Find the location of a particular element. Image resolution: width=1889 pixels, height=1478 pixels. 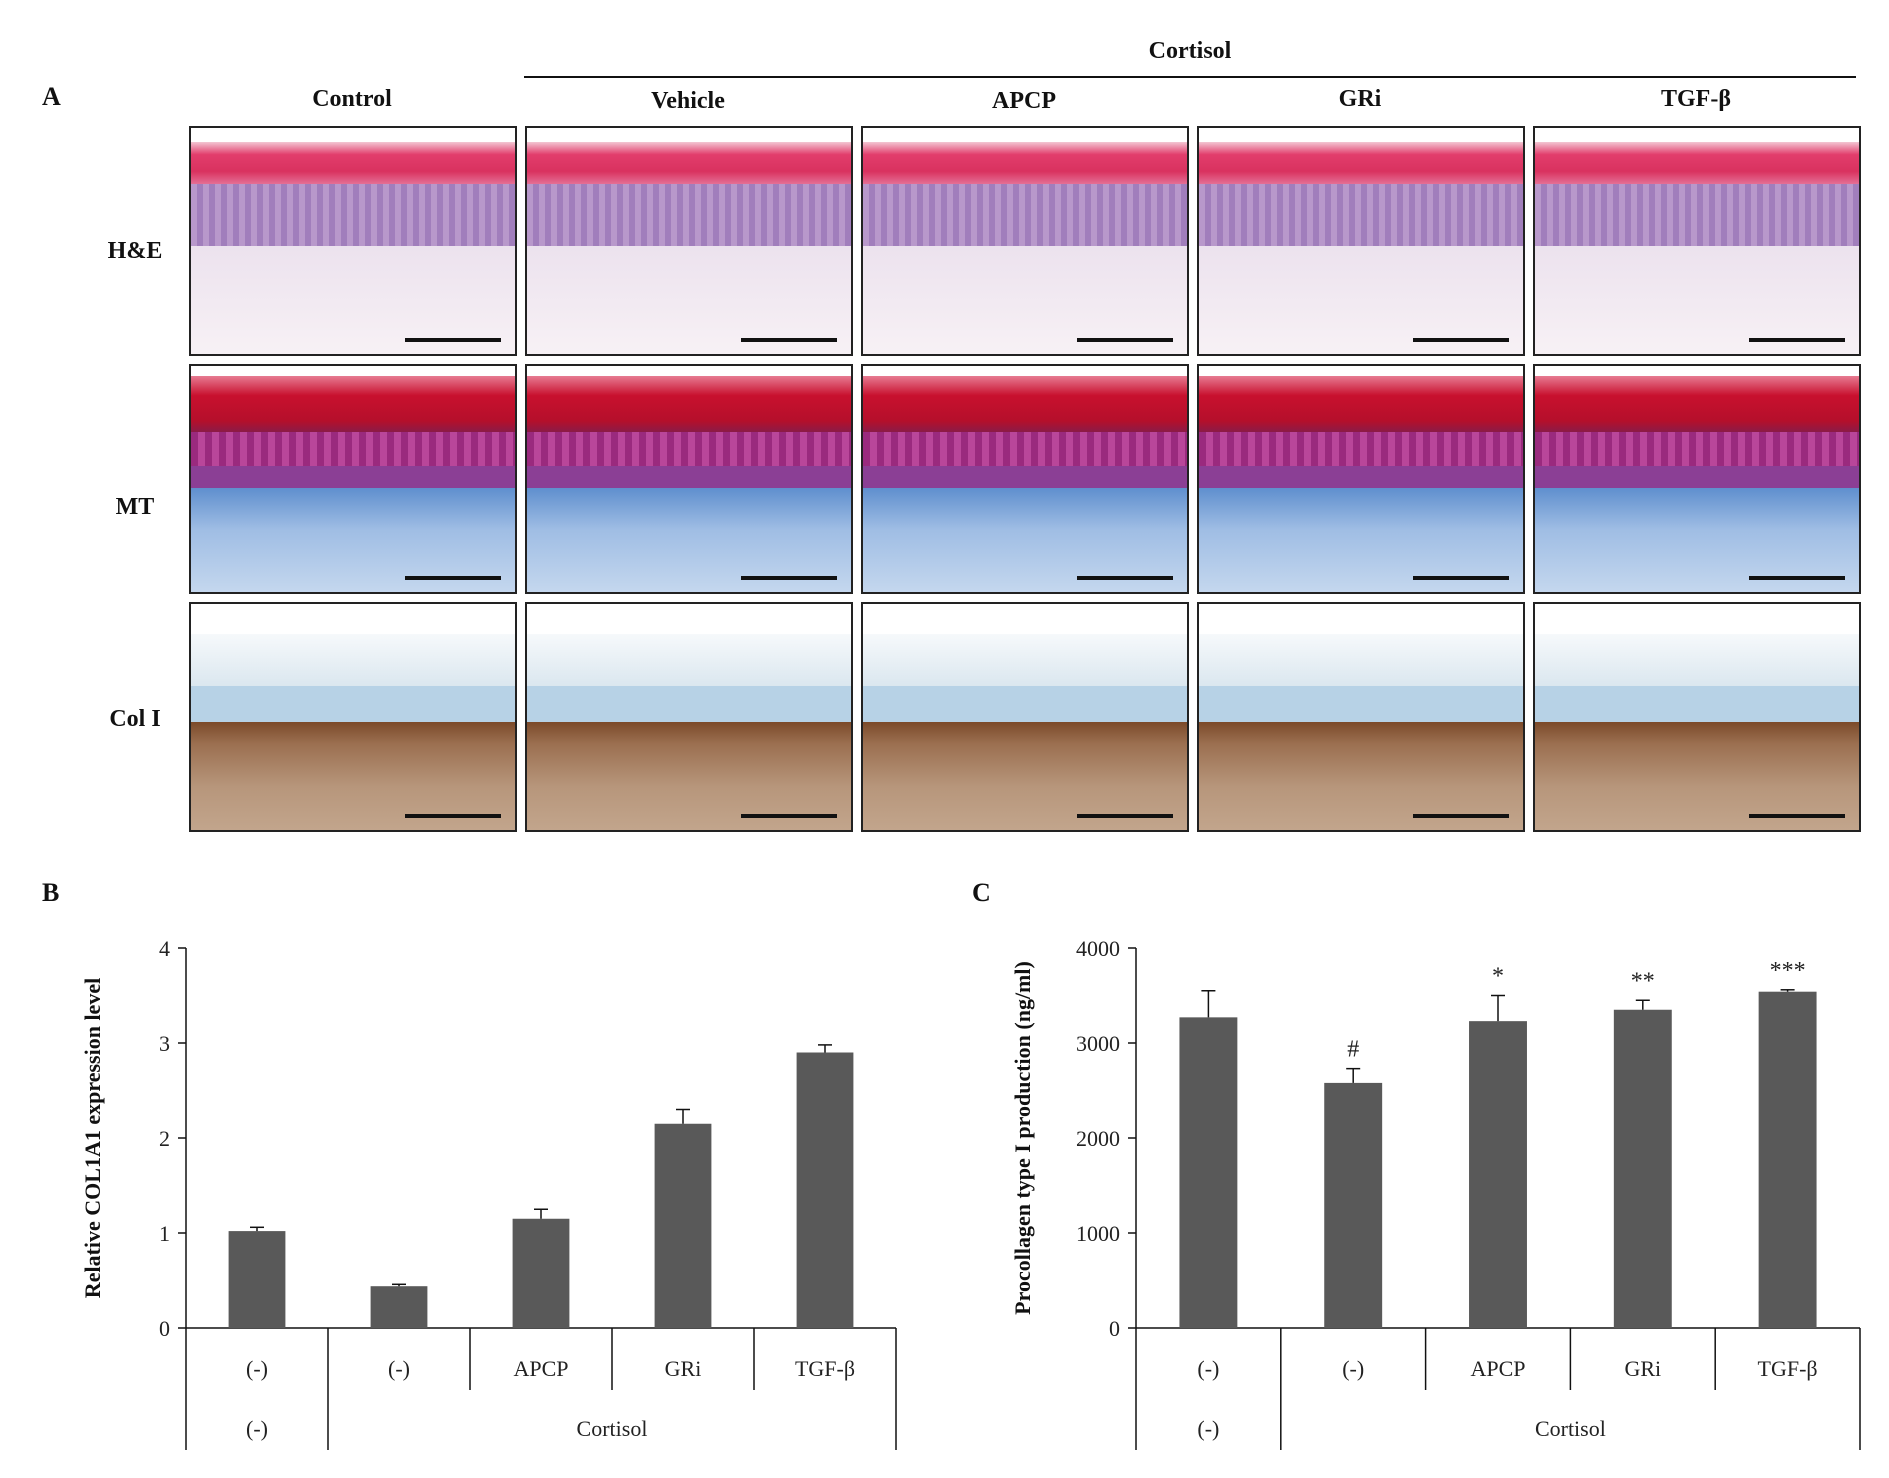

significance-mark: *** is located at coordinates (1788, 971).